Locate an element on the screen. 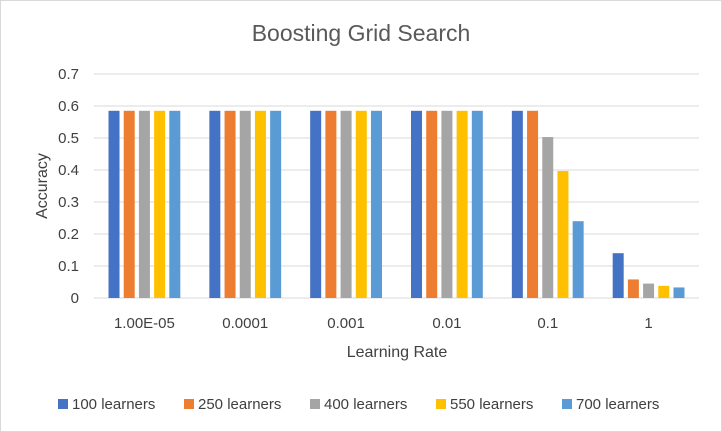 This screenshot has width=722, height=432. bar-250-learners-0.001 is located at coordinates (331, 204).